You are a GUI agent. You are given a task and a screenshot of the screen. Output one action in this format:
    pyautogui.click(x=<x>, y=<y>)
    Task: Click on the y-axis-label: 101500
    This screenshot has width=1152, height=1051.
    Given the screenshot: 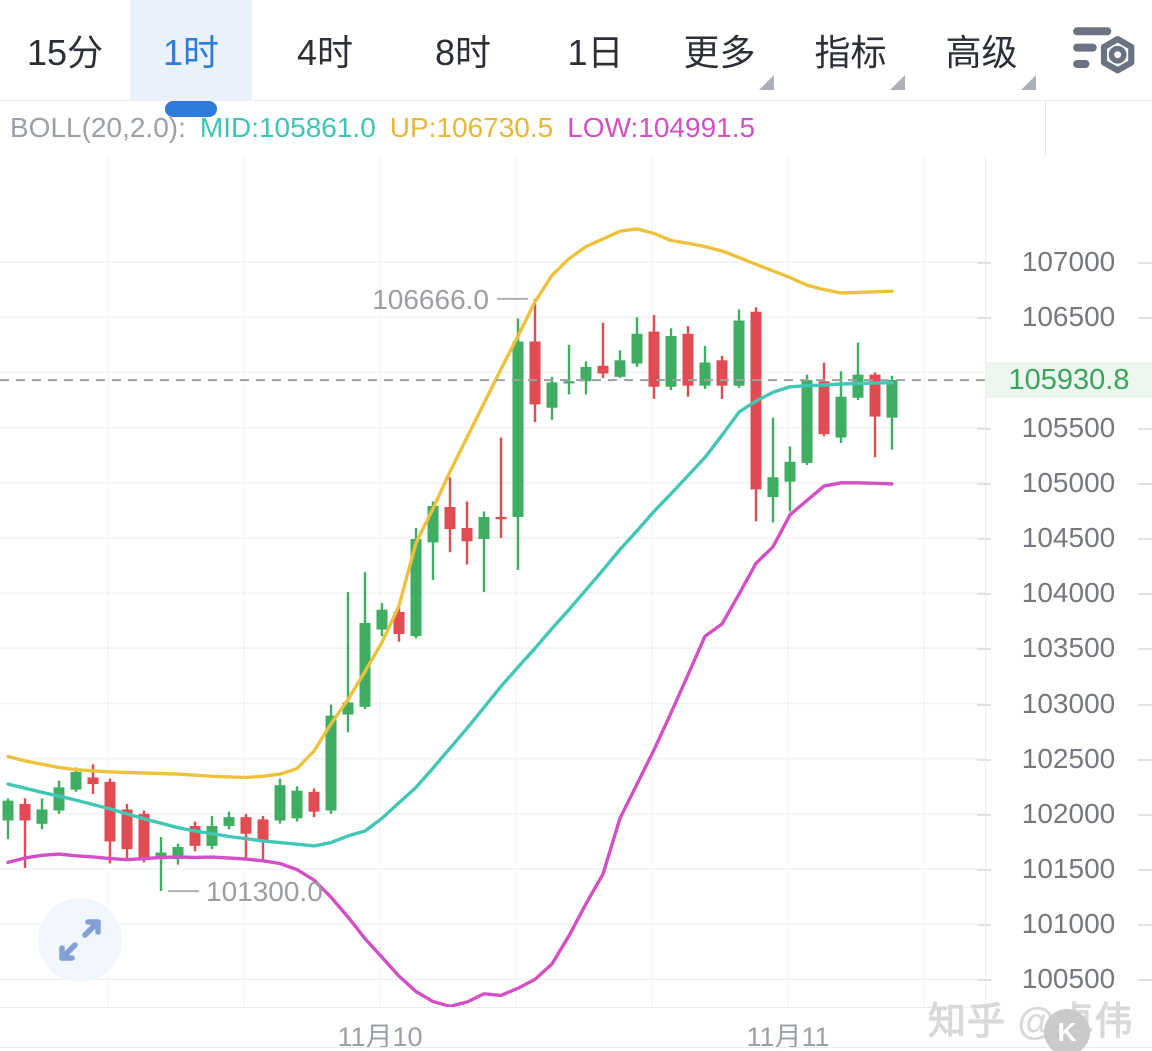 What is the action you would take?
    pyautogui.click(x=1064, y=869)
    